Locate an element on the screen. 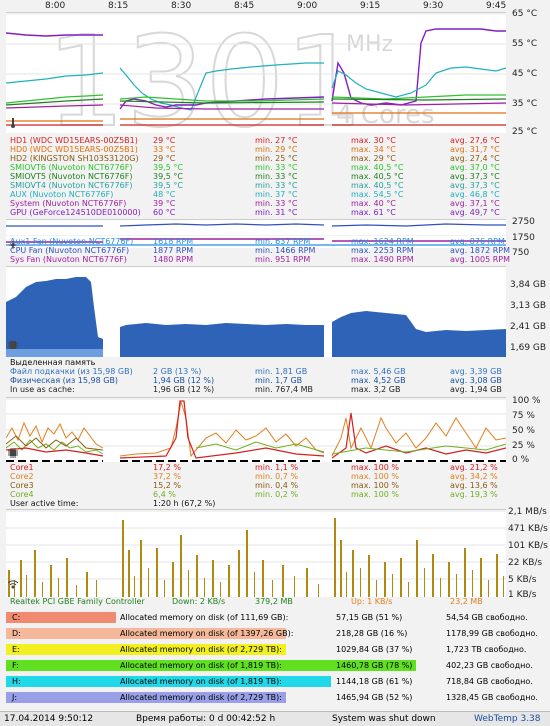 The image size is (550, 726). memory-axis-label: 3,13 GB is located at coordinates (528, 306).